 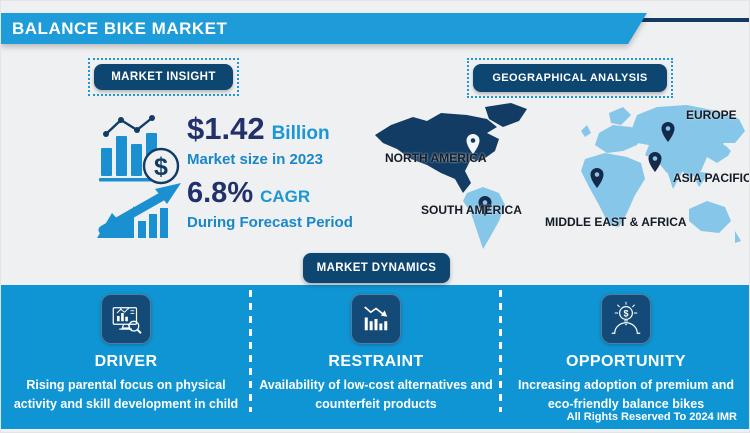 What do you see at coordinates (668, 132) in the screenshot?
I see `europe-pin-icon` at bounding box center [668, 132].